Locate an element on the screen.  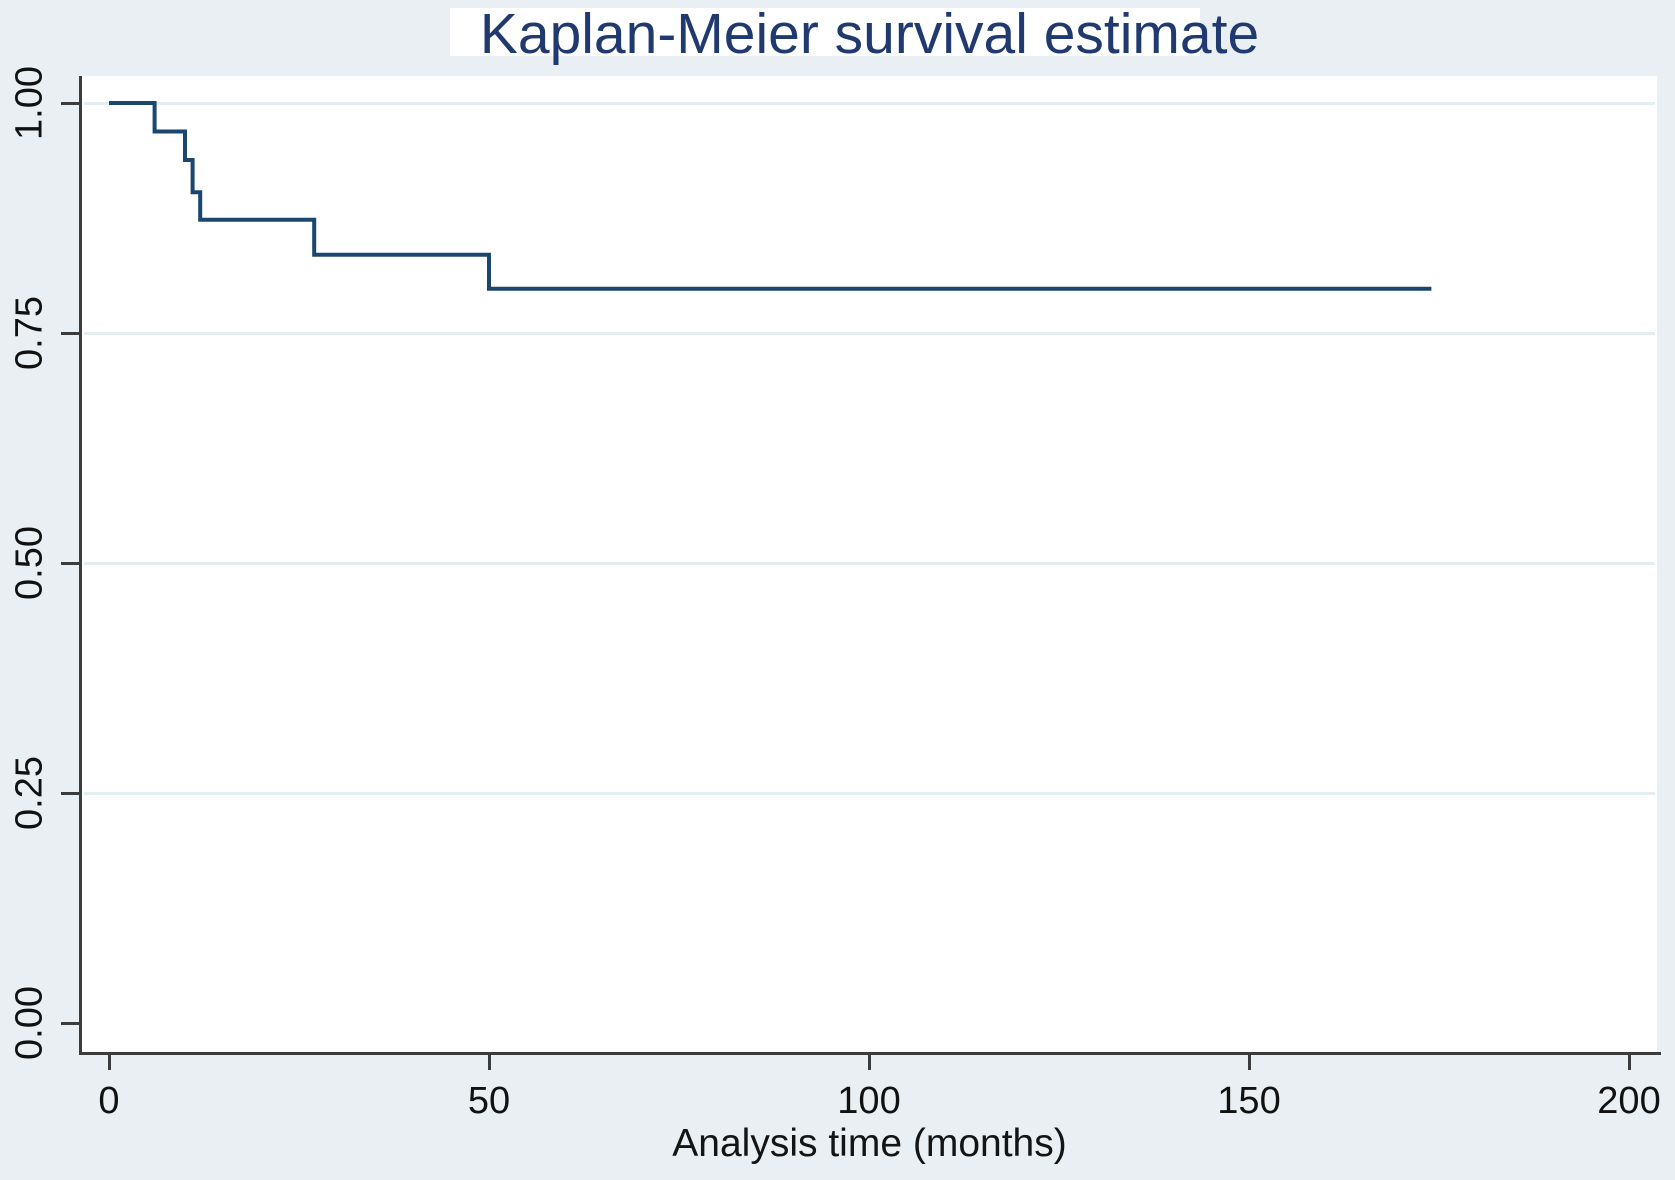
y-tick-label: 1.00 is located at coordinates (29, 103).